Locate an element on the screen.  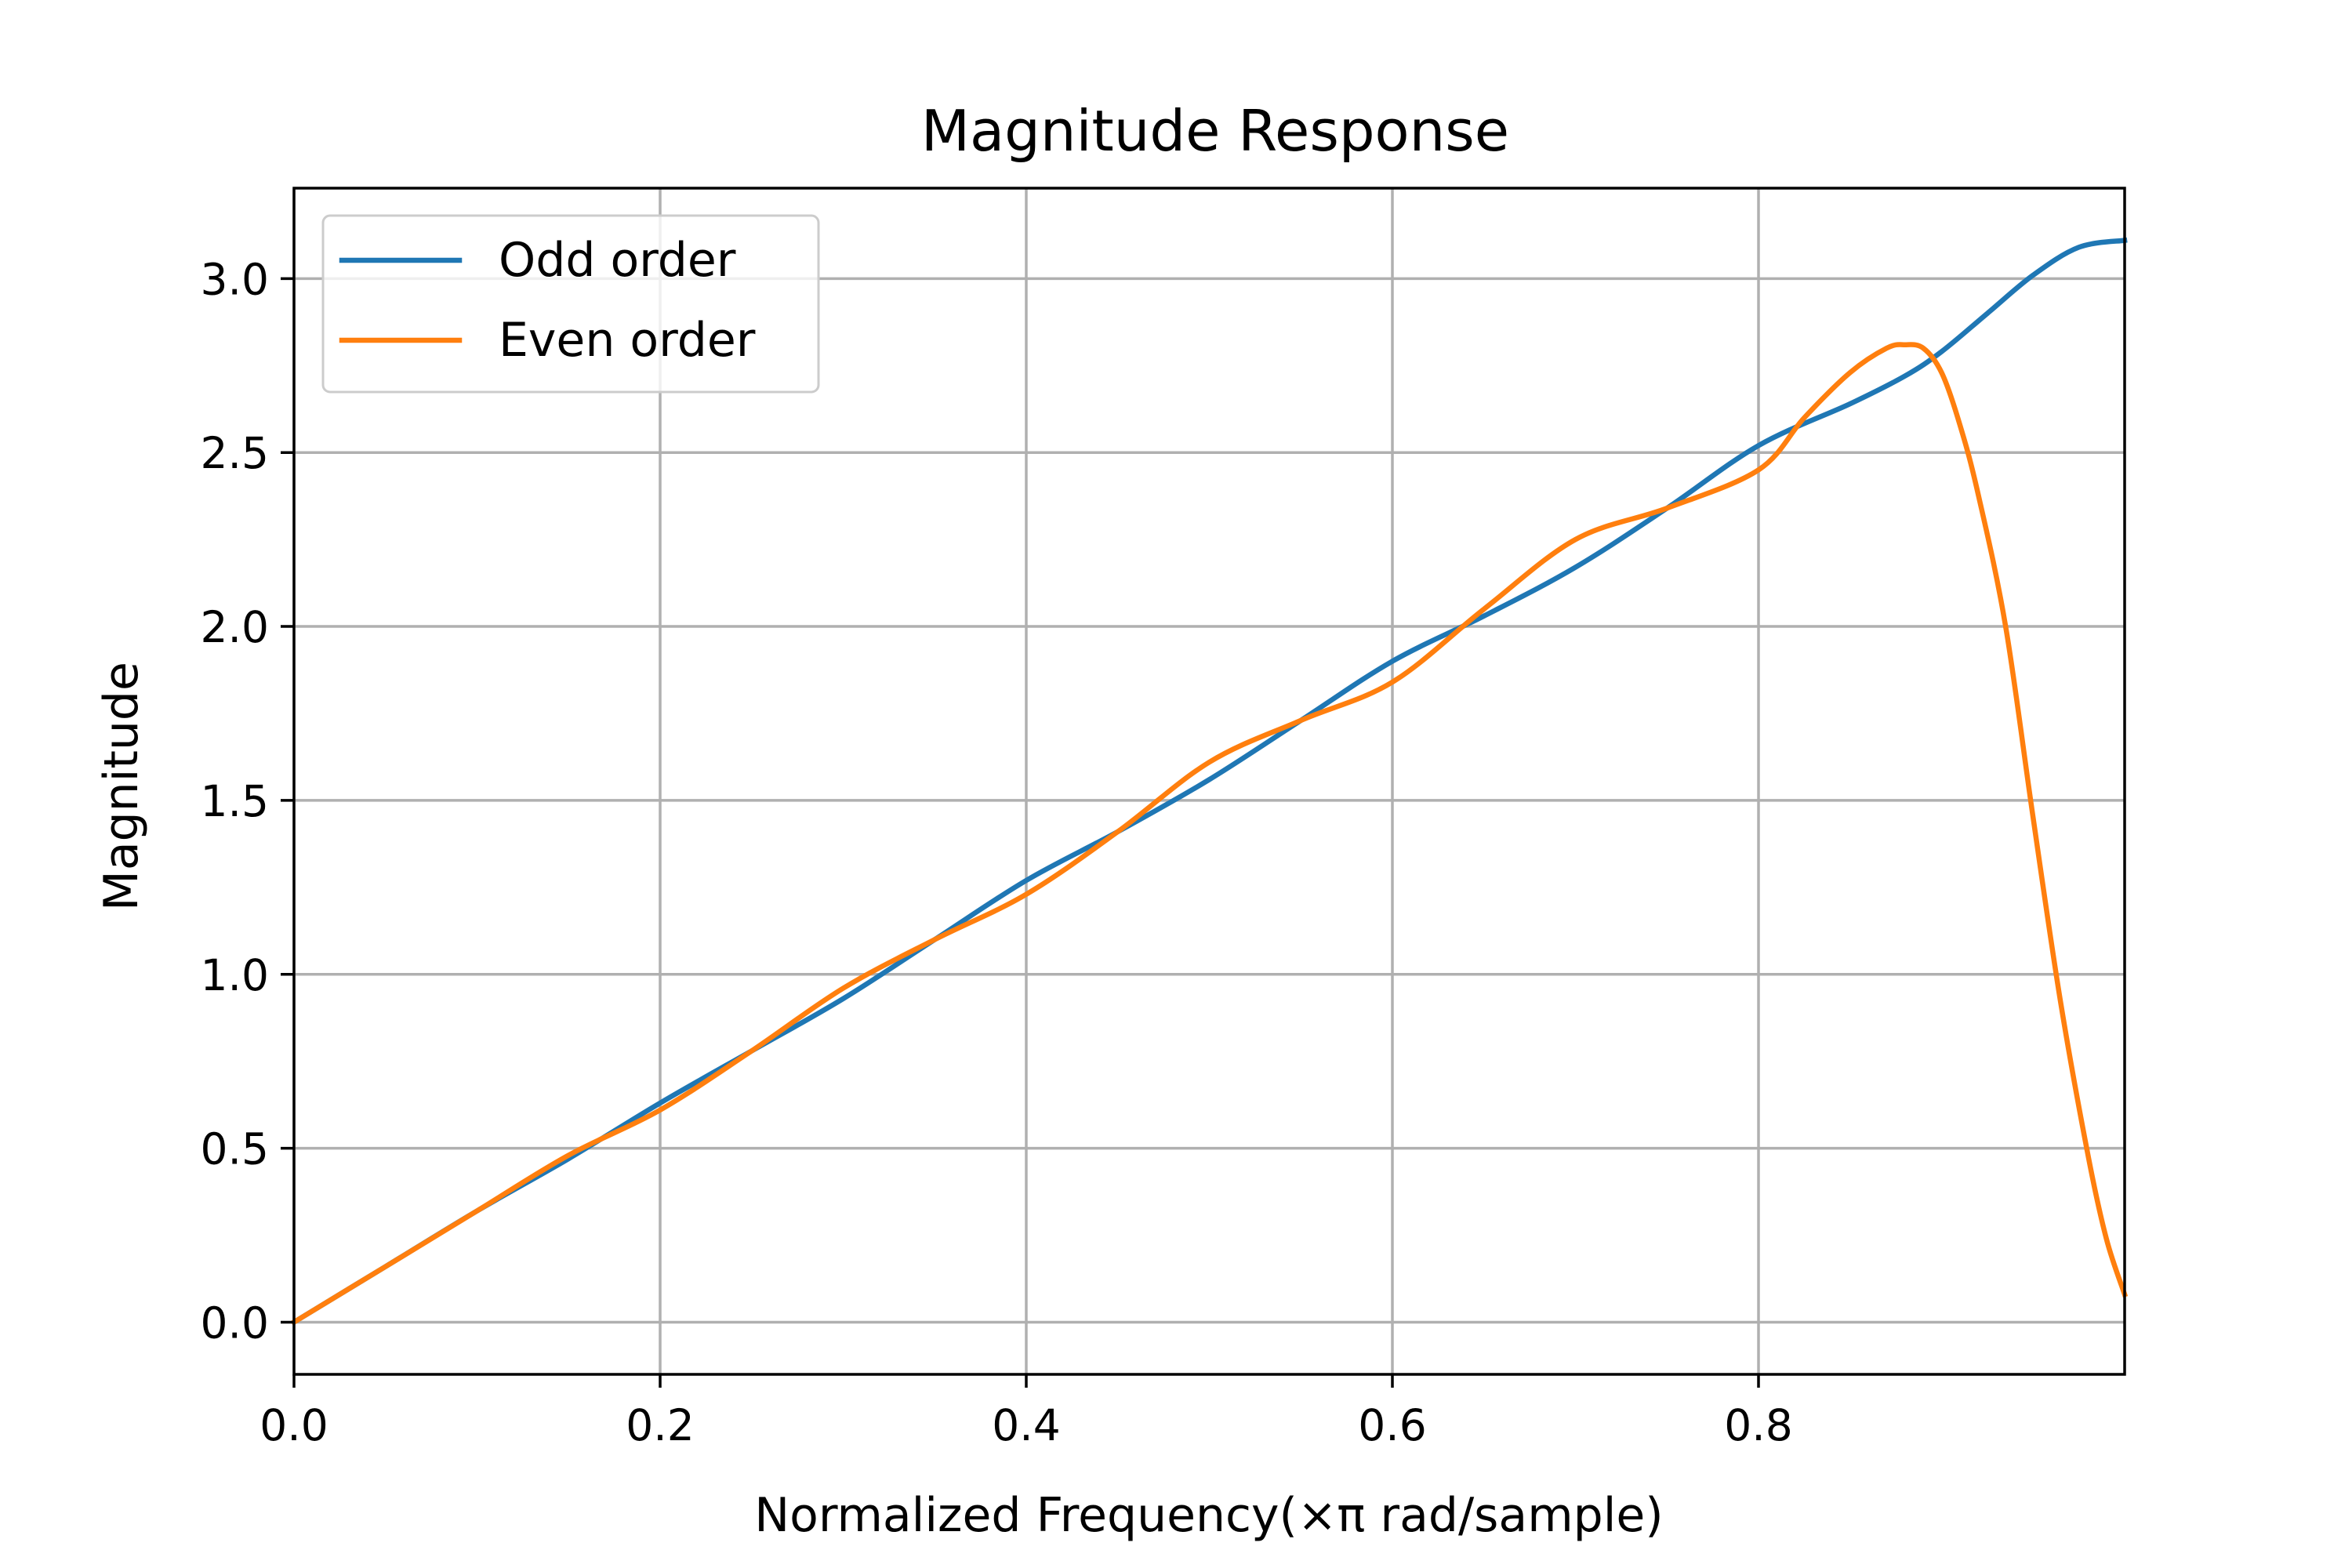
y-tick-label: 2.0 is located at coordinates (235, 627).